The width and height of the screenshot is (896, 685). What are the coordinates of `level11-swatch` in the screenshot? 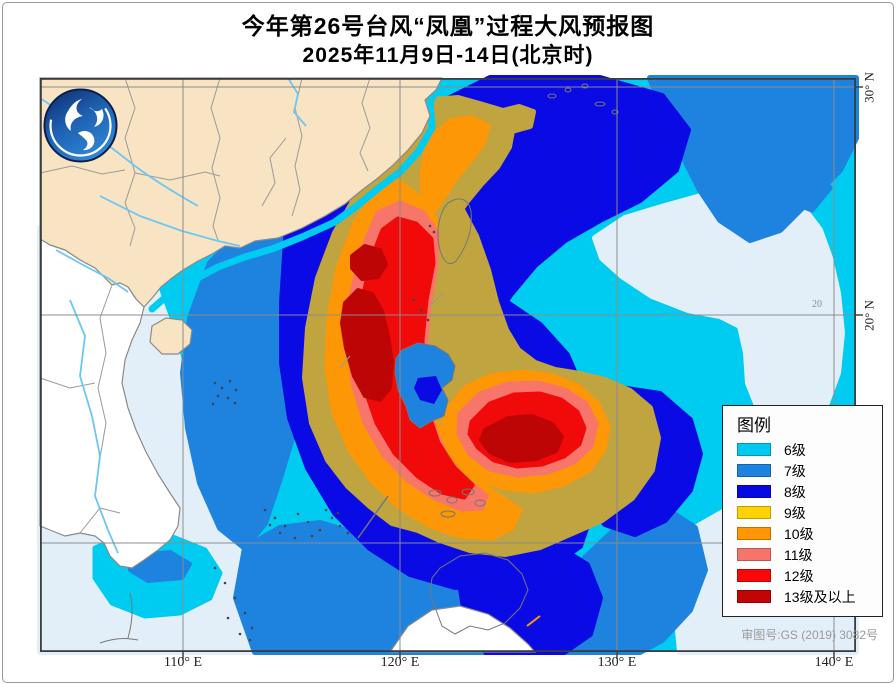 It's located at (754, 554).